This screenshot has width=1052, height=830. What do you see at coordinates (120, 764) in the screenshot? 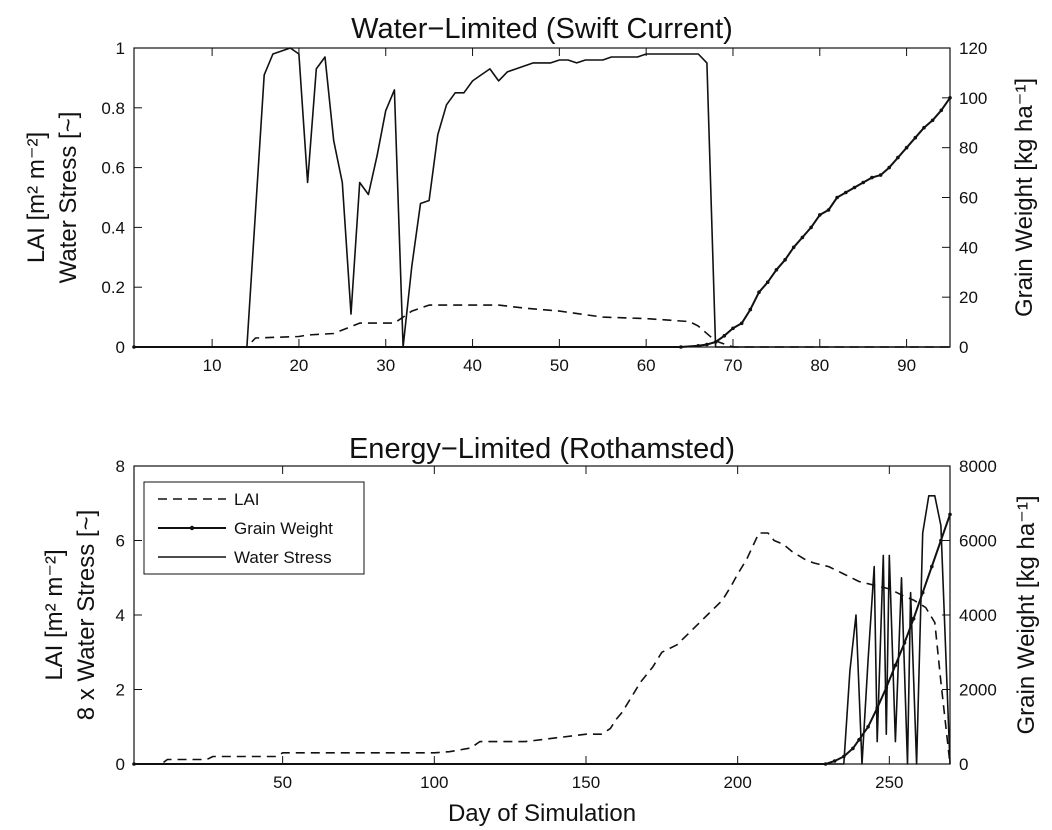
I see `chart1-y-tick-label: 0` at bounding box center [120, 764].